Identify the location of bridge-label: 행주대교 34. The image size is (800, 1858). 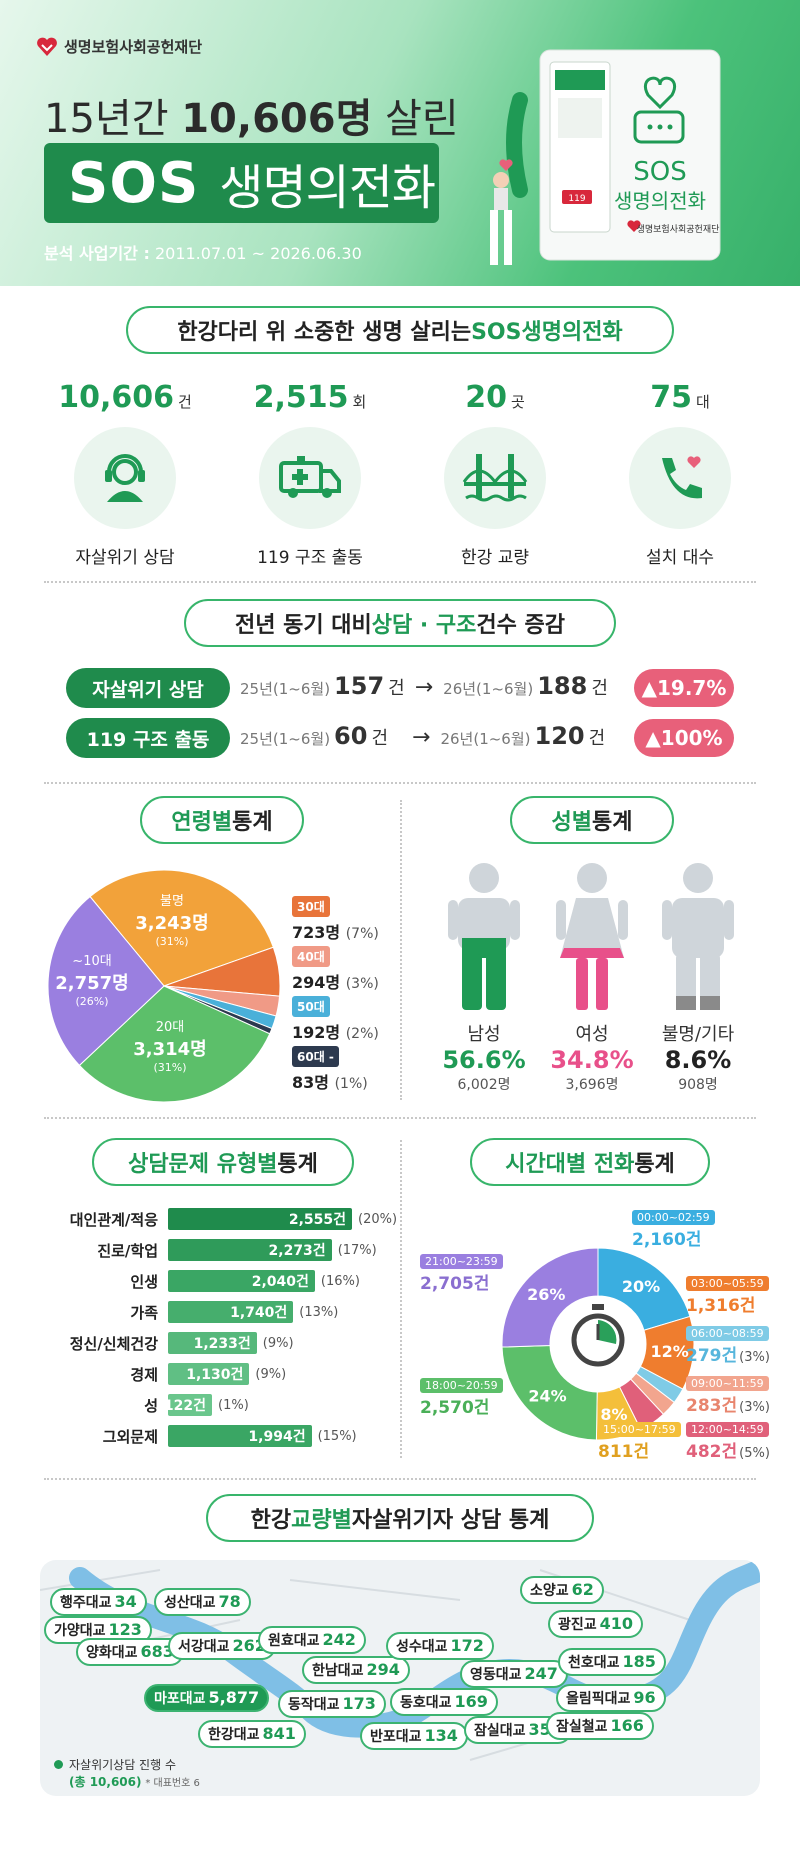
(98, 1602).